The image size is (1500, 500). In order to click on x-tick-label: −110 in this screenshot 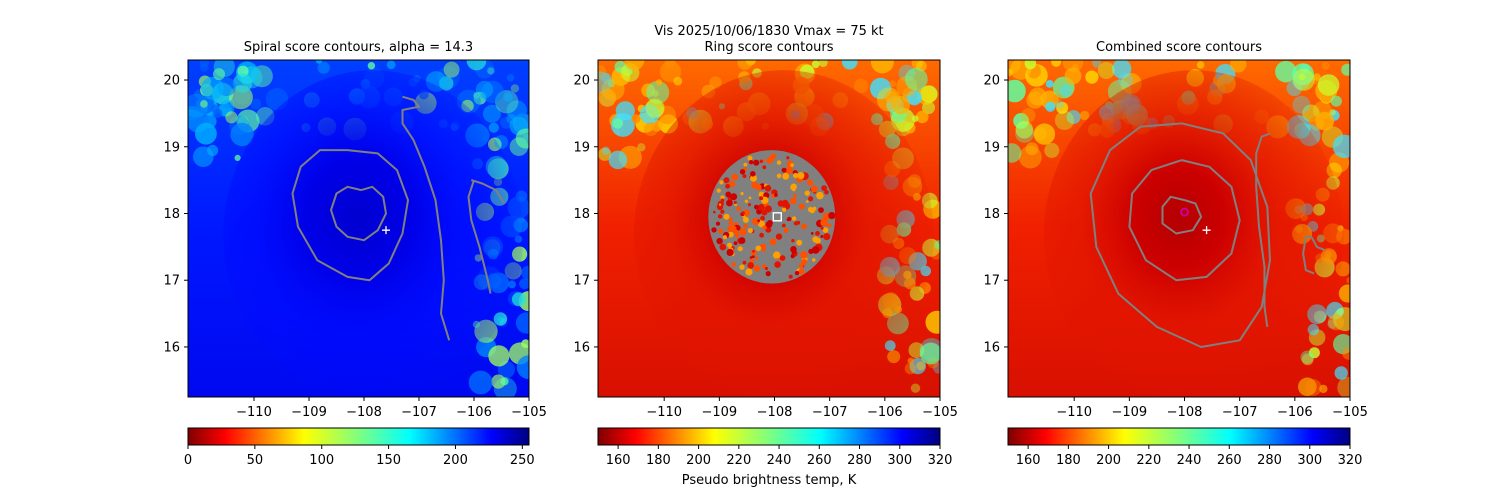, I will do `click(254, 412)`.